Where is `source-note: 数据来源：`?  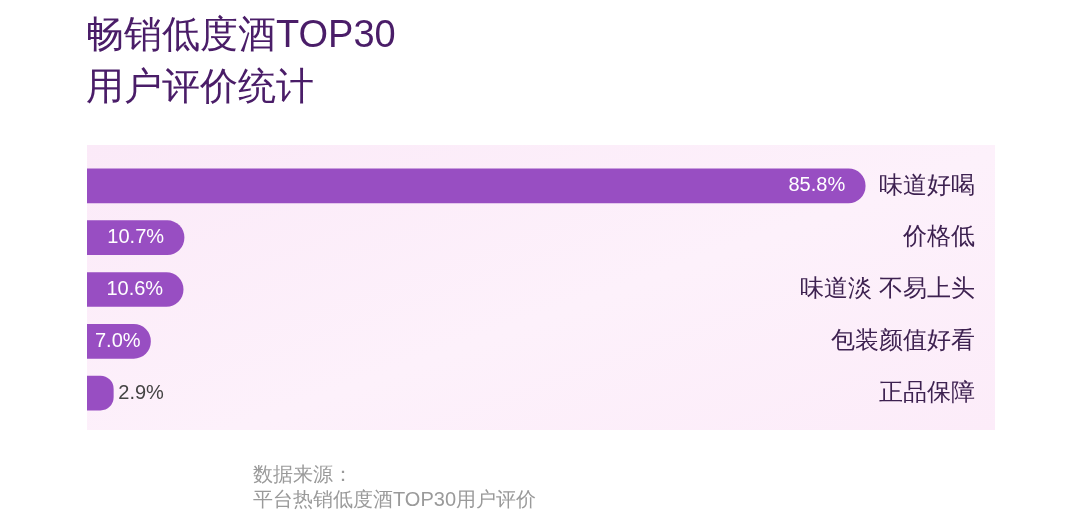
source-note: 数据来源： is located at coordinates (303, 474).